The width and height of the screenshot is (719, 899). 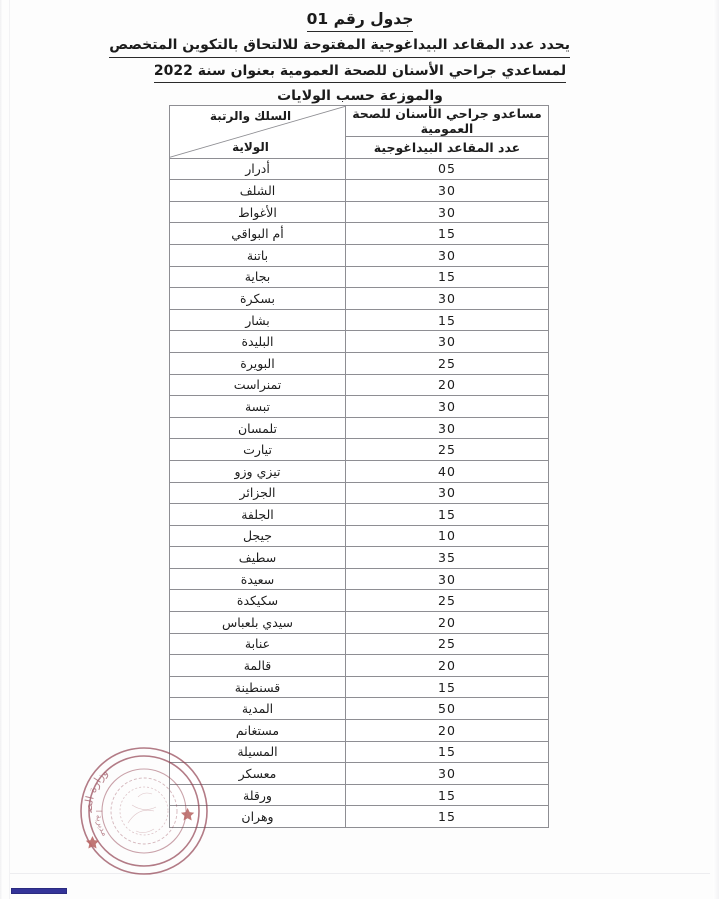 What do you see at coordinates (257, 190) in the screenshot?
I see `cell-wilaya-name: الشلف` at bounding box center [257, 190].